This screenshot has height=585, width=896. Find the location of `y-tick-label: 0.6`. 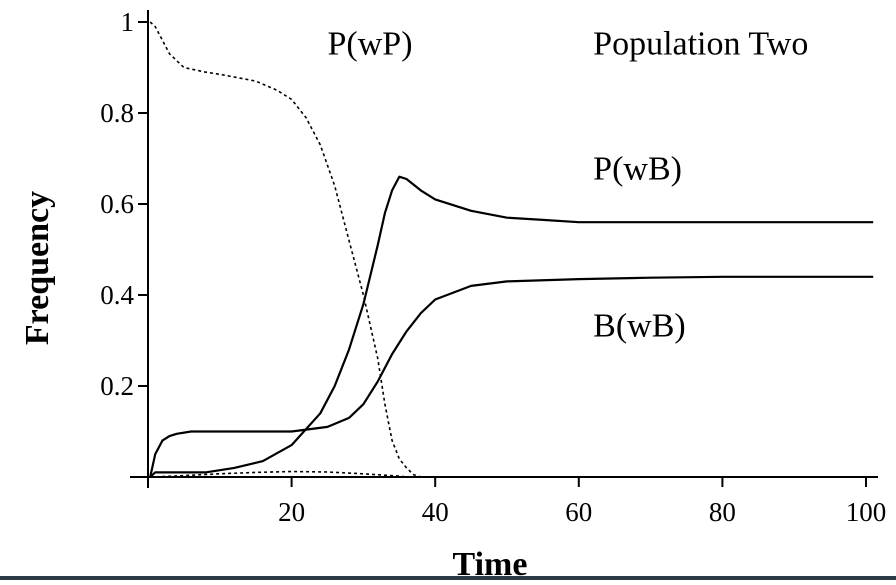

y-tick-label: 0.6 is located at coordinates (117, 204).